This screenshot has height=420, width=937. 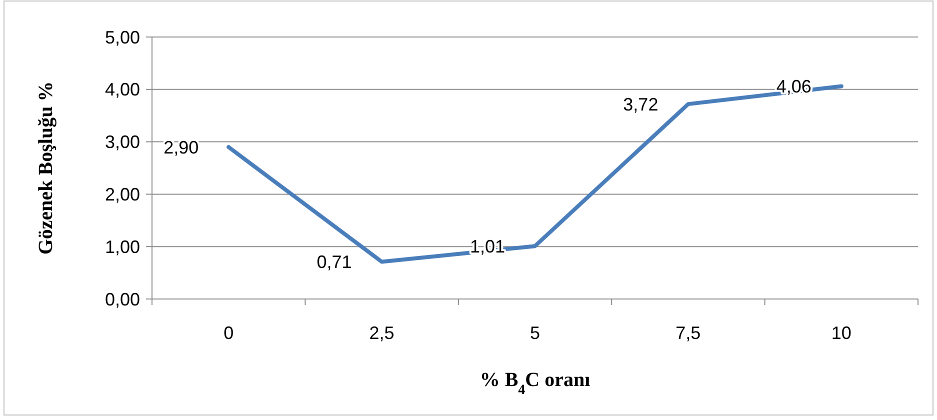 What do you see at coordinates (535, 333) in the screenshot?
I see `x-tick-label: 5` at bounding box center [535, 333].